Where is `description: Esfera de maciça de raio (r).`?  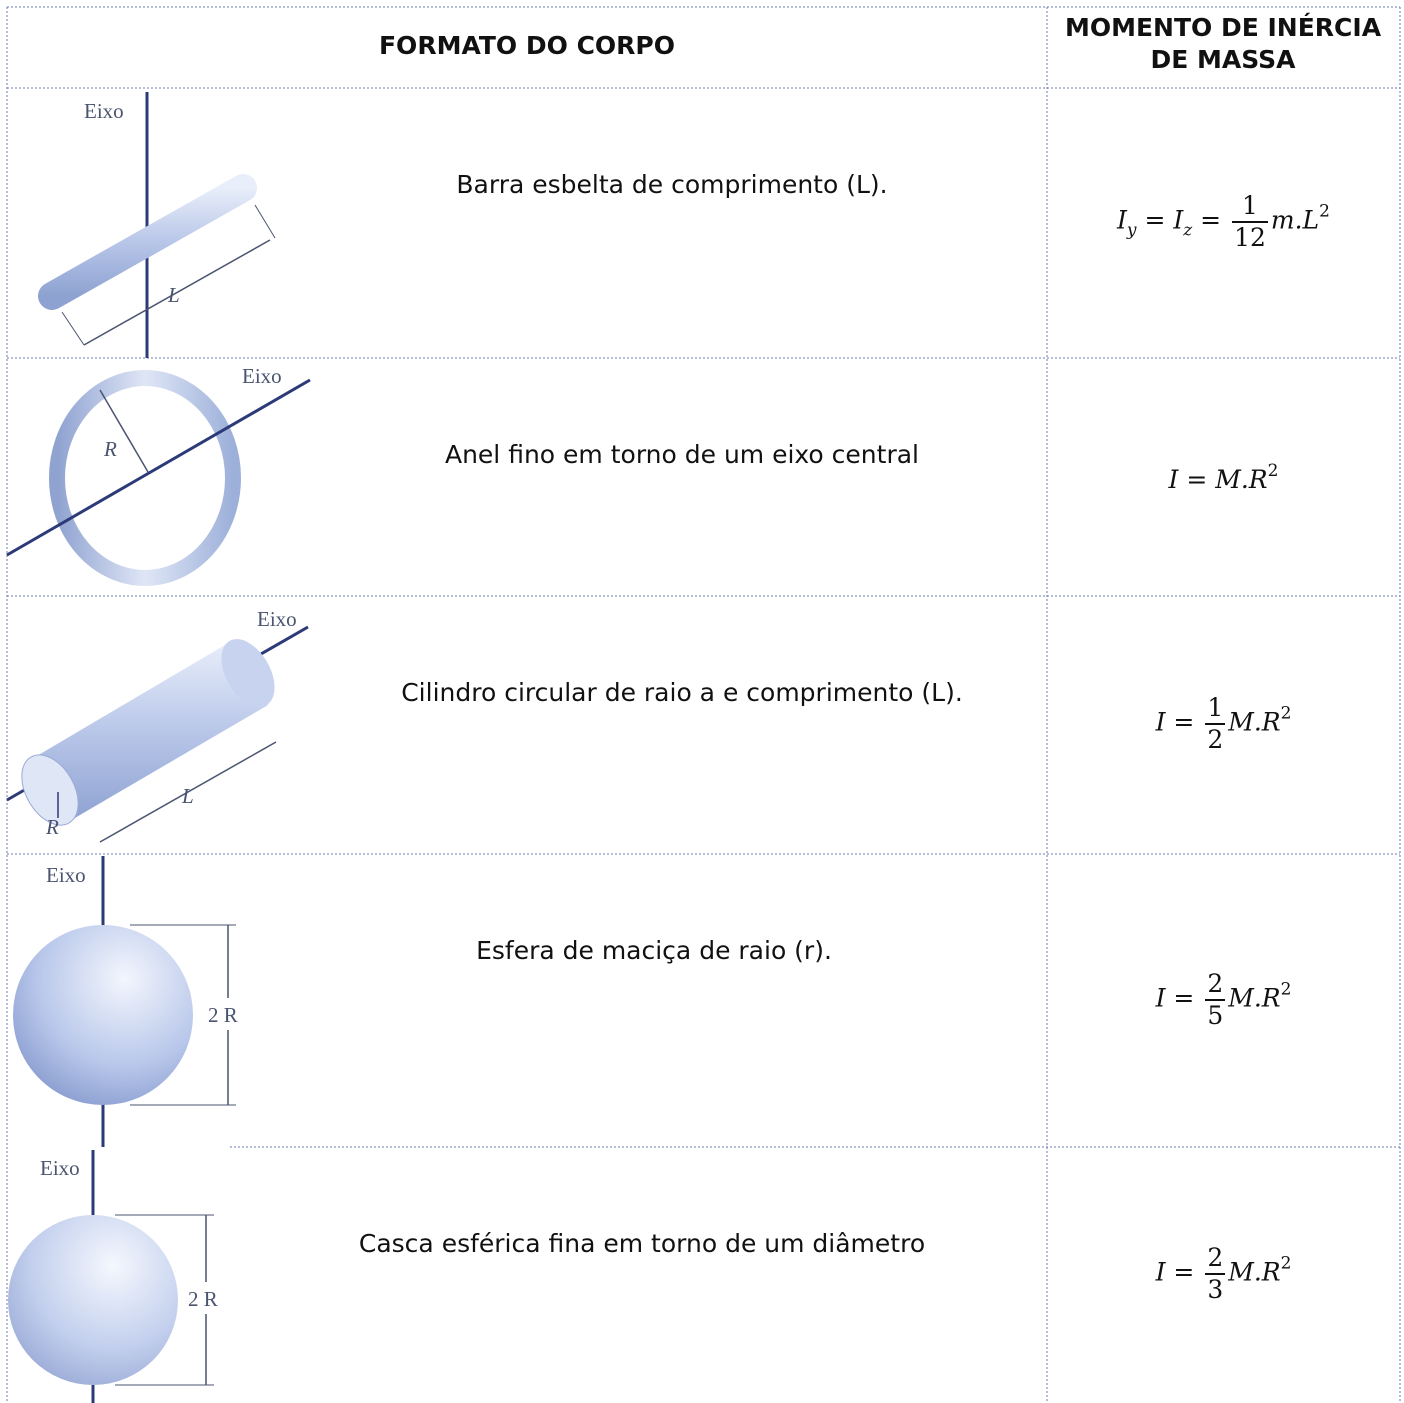 description: Esfera de maciça de raio (r). is located at coordinates (654, 950).